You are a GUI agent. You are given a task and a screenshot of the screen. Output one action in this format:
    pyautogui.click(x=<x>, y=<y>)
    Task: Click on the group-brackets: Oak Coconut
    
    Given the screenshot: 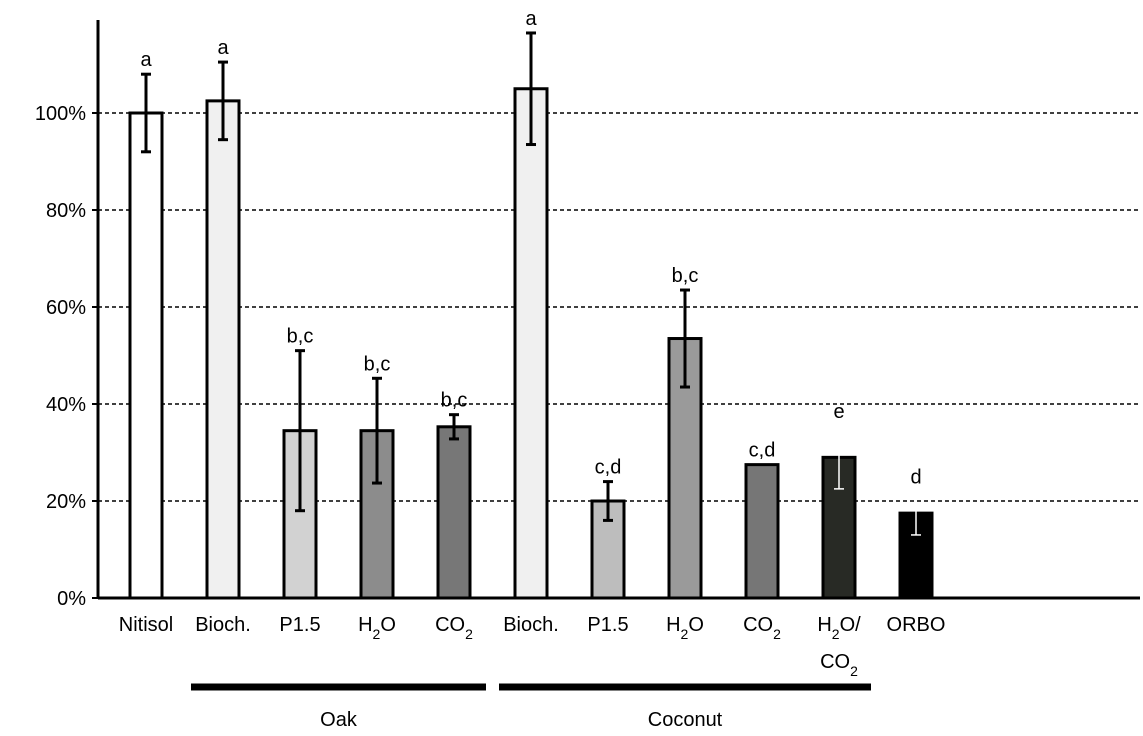 What is the action you would take?
    pyautogui.click(x=531, y=707)
    